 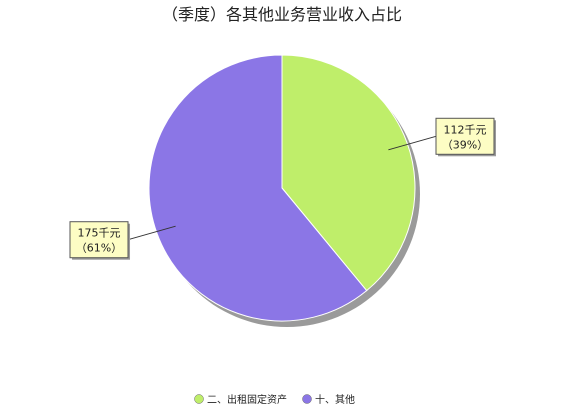 What do you see at coordinates (282, 14) in the screenshot?
I see `chart-title: （季度）各其他业务营业收入占比` at bounding box center [282, 14].